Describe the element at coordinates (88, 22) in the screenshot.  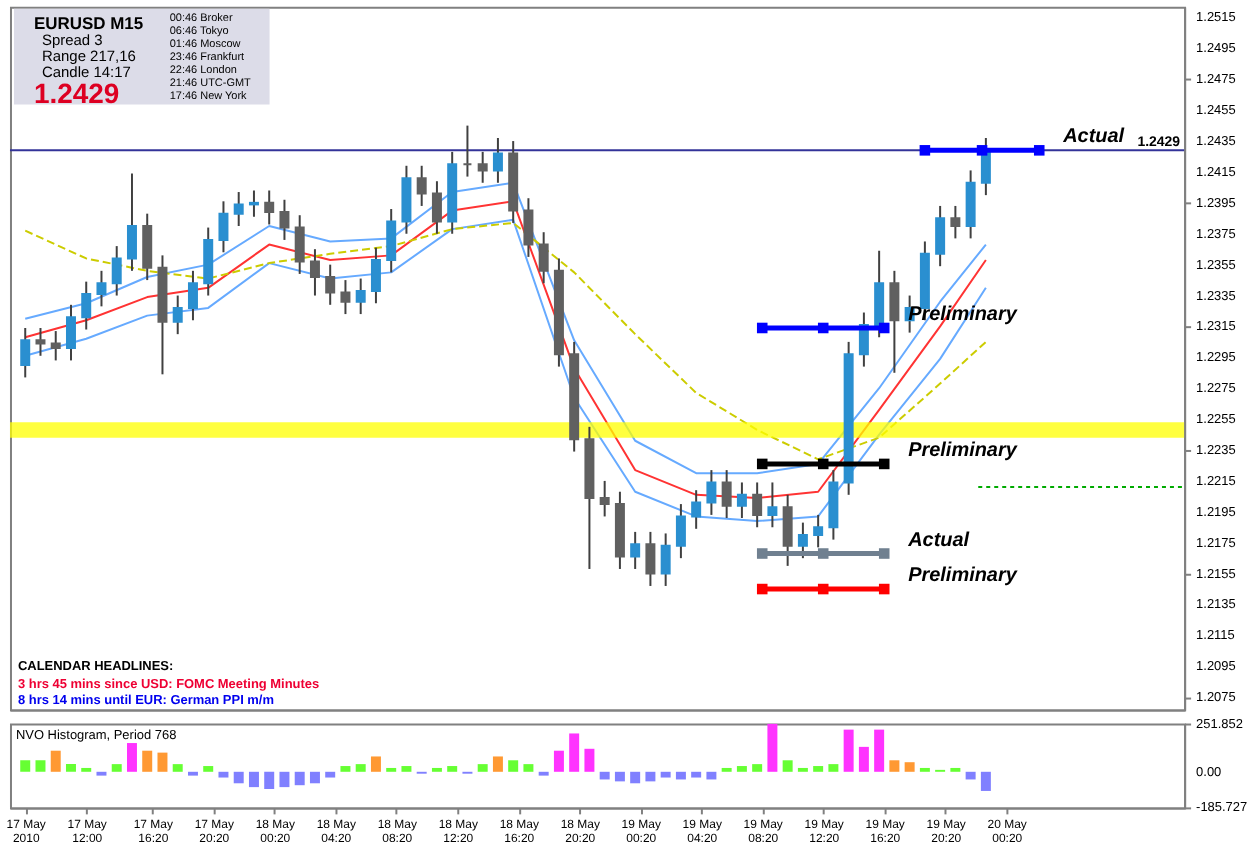
I see `annotation: EURUSD M15` at that location.